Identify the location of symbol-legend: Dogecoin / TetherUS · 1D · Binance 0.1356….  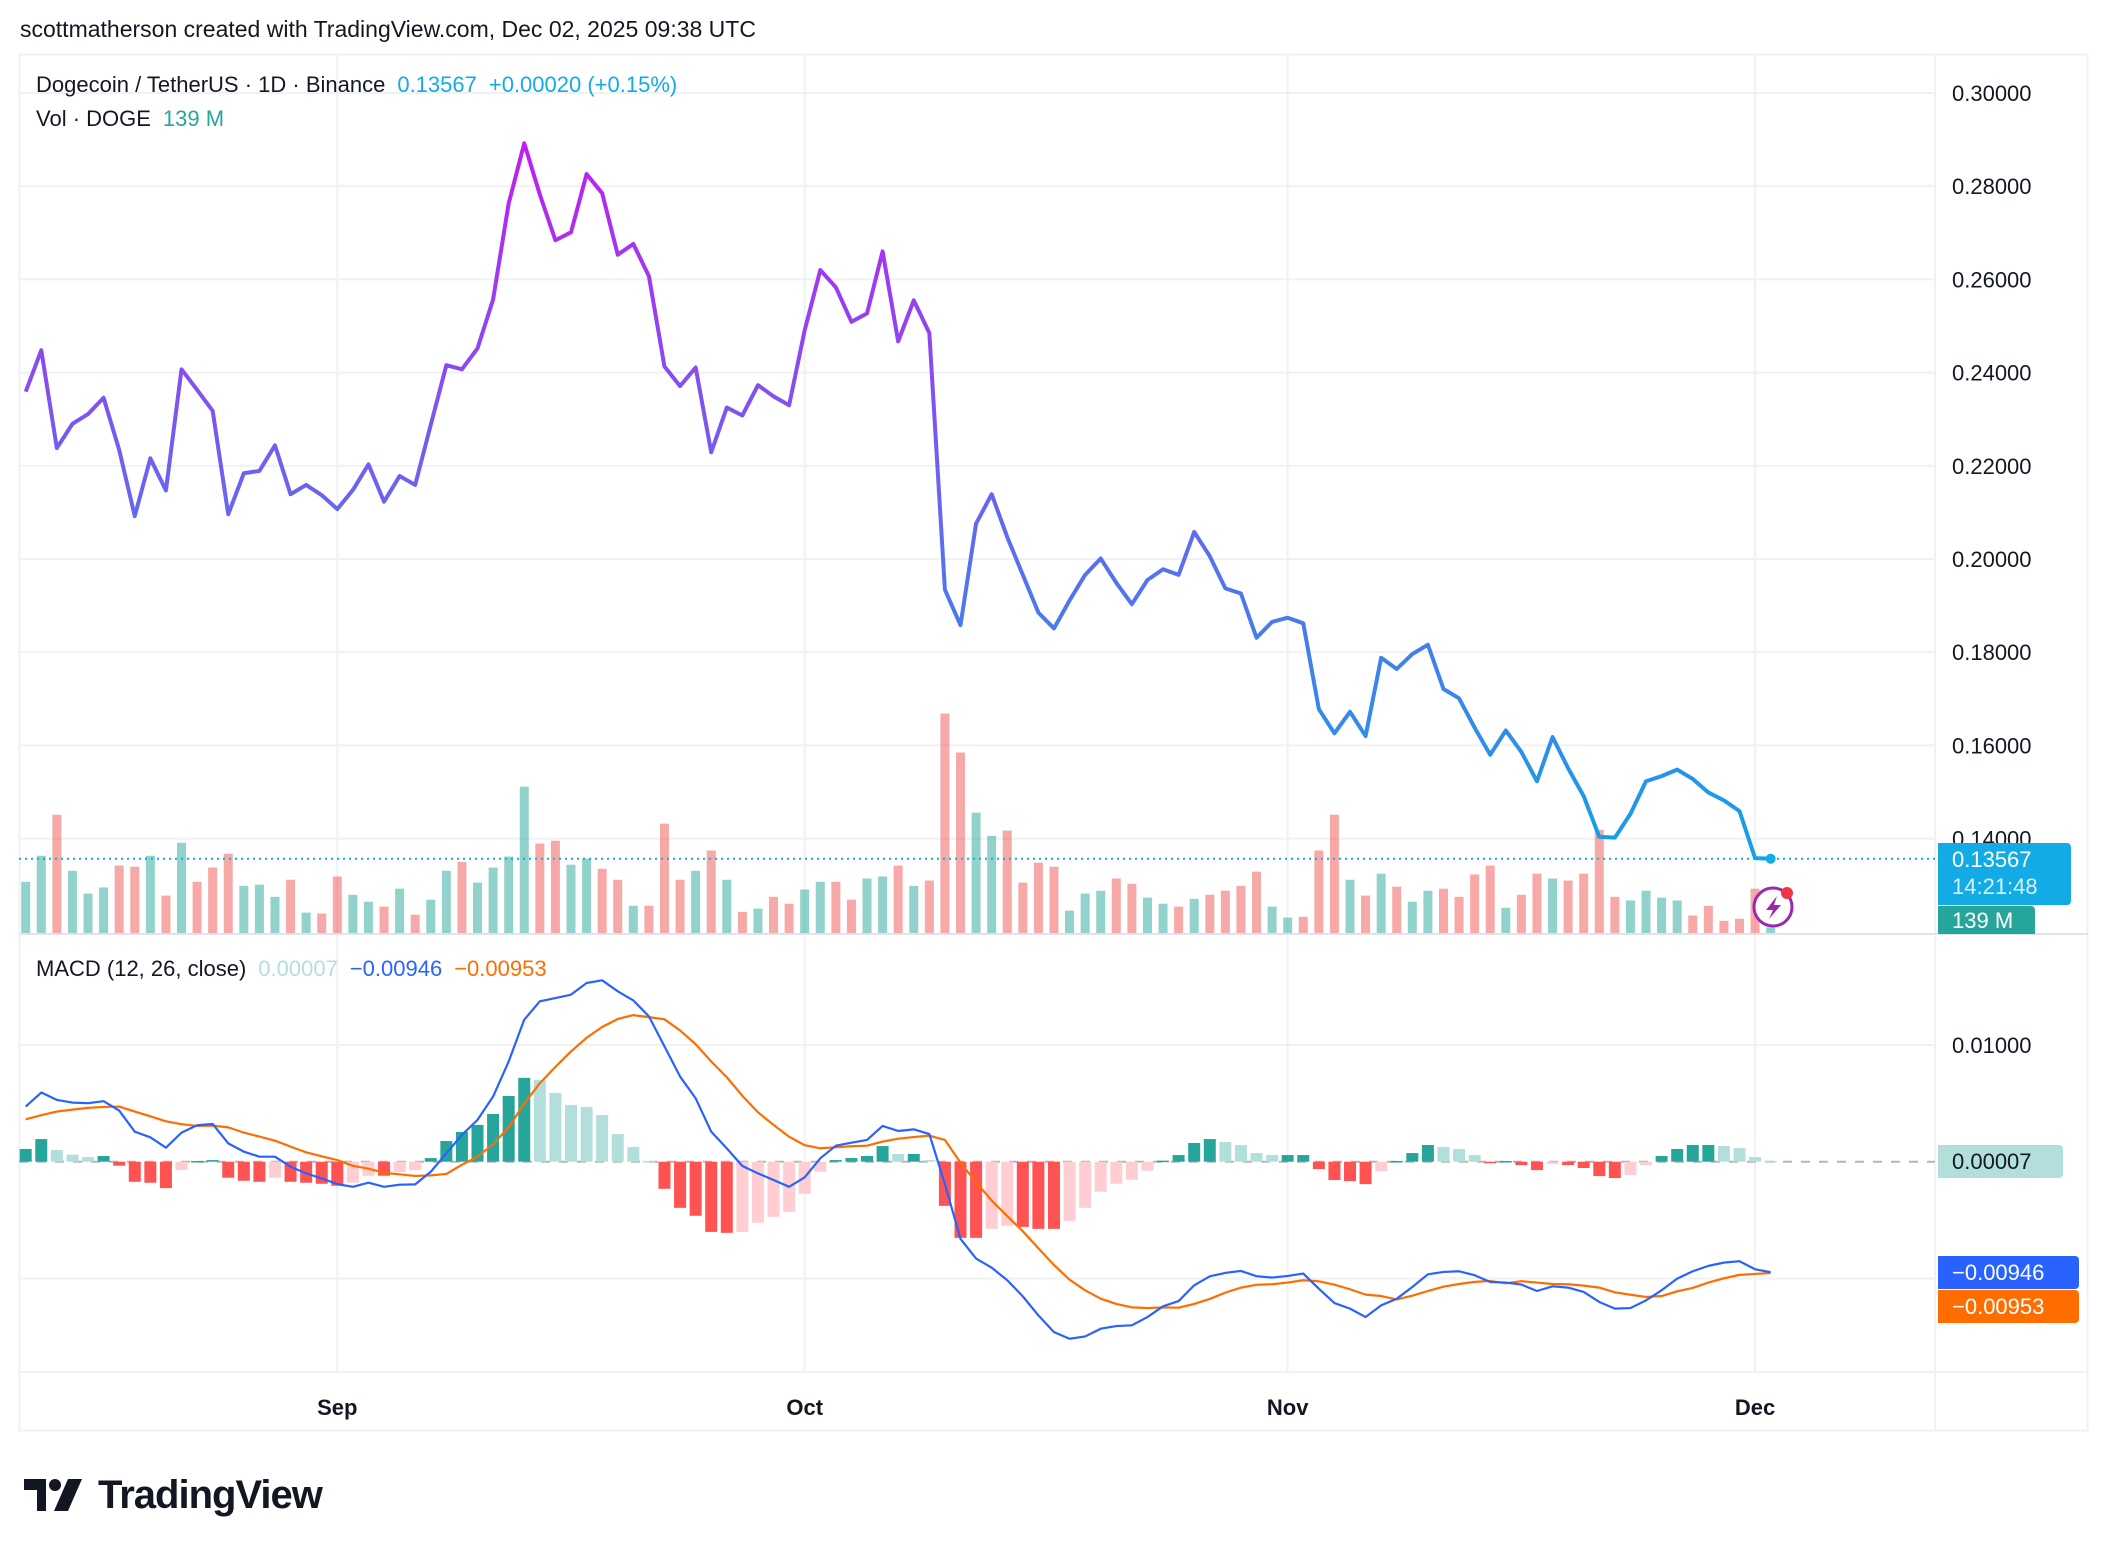
(356, 85).